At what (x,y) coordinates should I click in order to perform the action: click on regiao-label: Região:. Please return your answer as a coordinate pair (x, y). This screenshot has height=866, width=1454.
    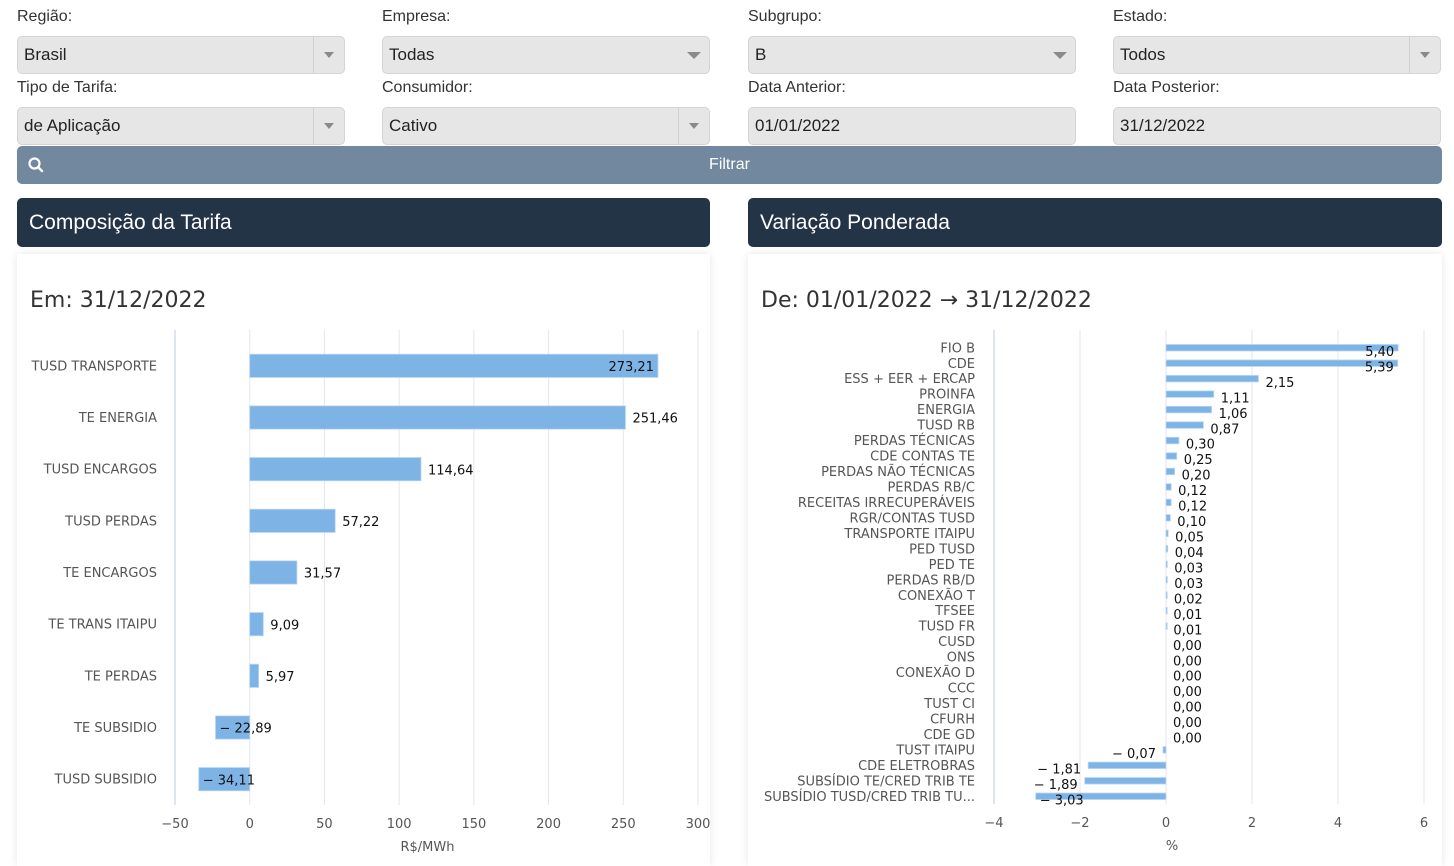
    Looking at the image, I should click on (45, 16).